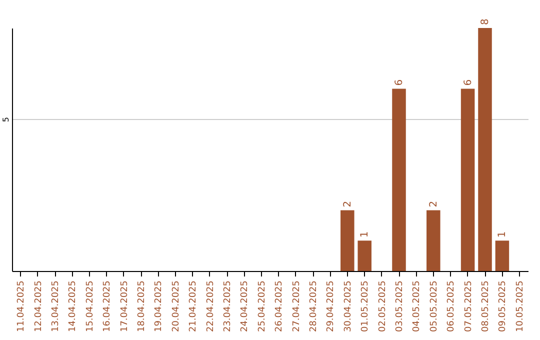 The height and width of the screenshot is (340, 540). I want to click on x-tick-label: 20.04.2025, so click(176, 306).